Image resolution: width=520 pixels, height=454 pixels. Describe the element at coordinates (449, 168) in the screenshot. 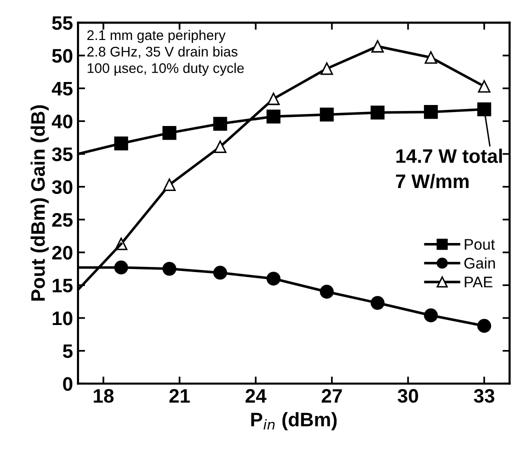

I see `annotation: 14.7 W total 7 W/mm` at that location.